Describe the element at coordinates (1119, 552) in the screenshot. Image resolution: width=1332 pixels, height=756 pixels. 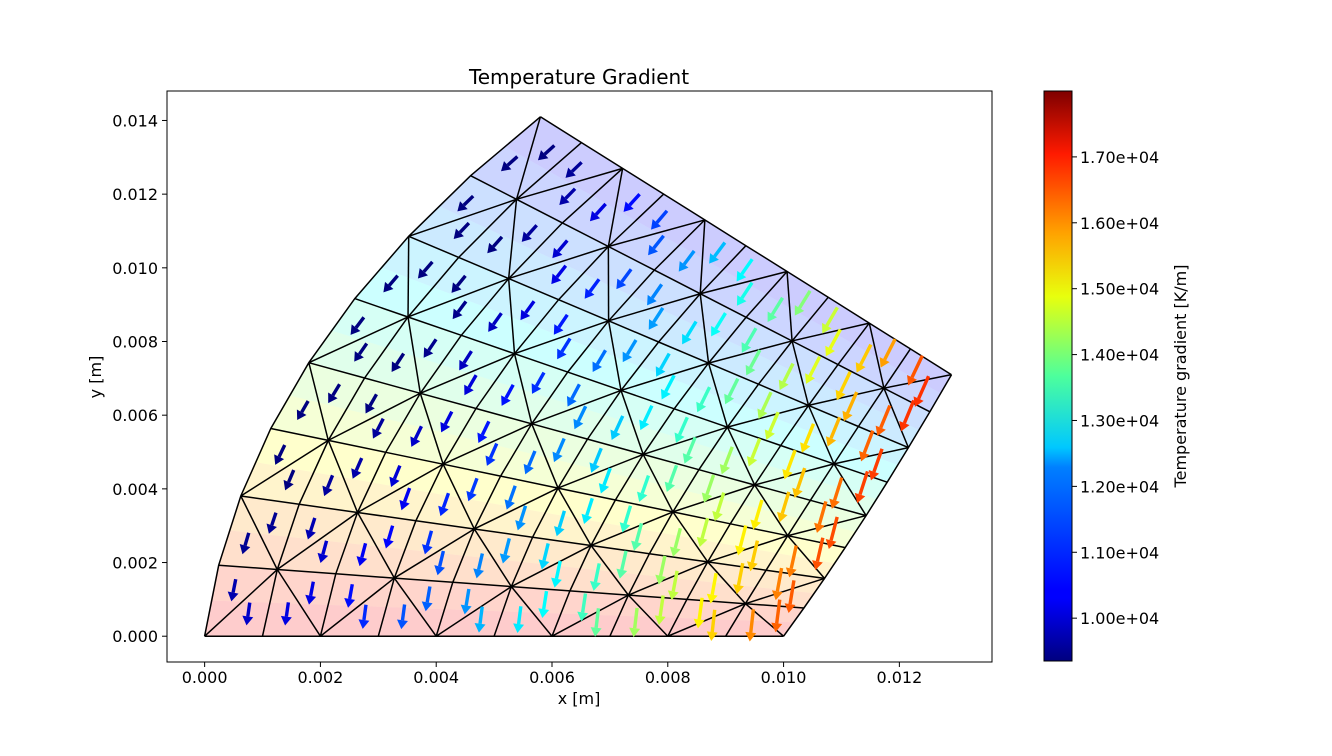
I see `colorbar-tick-label: 1.10e+04` at that location.